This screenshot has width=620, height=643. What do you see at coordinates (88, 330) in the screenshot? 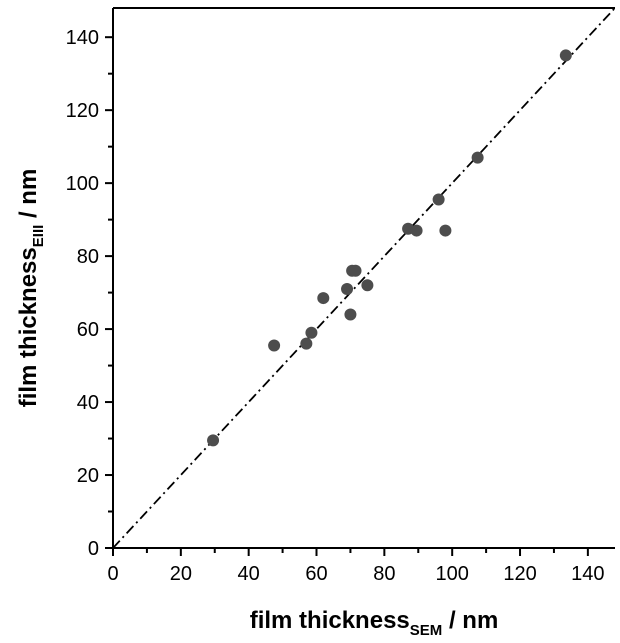
I see `y-tick-label: 60` at bounding box center [88, 330].